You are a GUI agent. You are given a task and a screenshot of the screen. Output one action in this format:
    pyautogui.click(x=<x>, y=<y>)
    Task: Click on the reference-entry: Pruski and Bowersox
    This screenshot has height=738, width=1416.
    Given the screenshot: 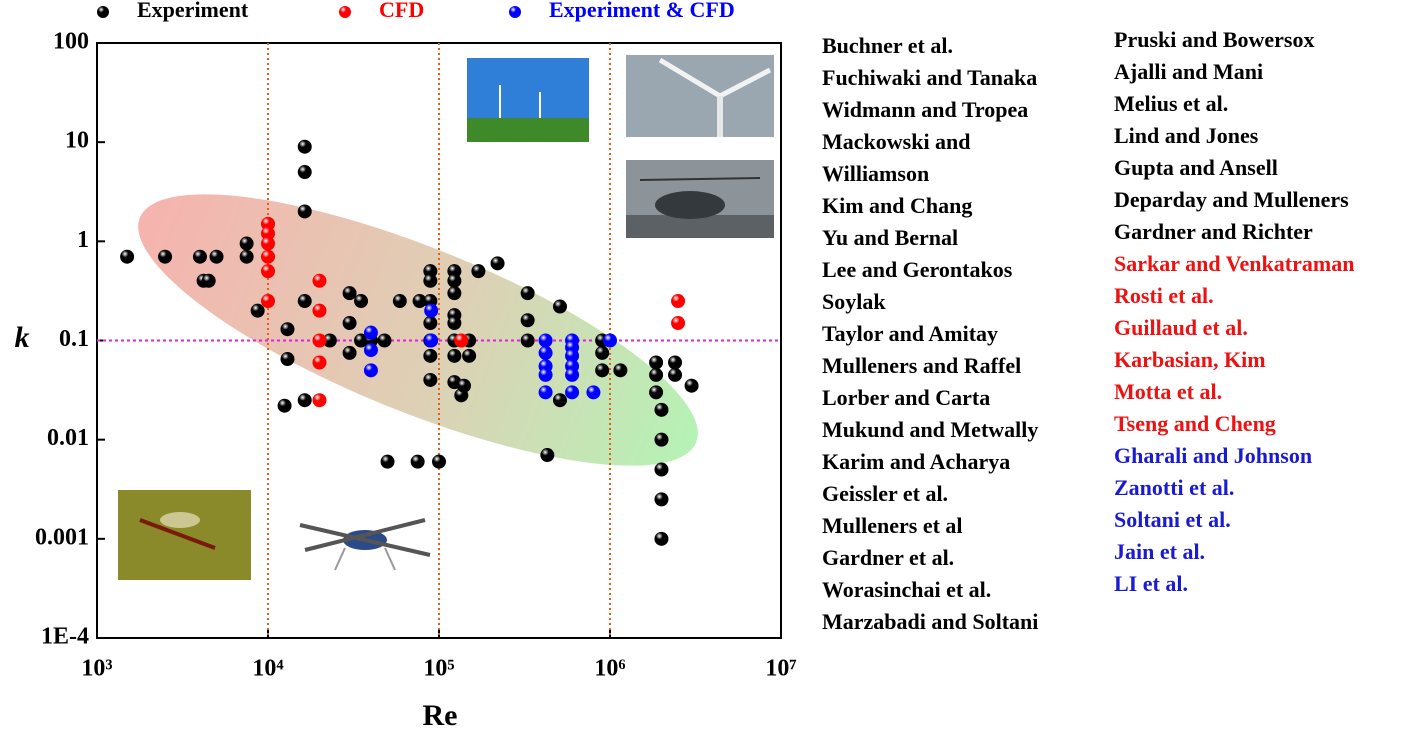 What is the action you would take?
    pyautogui.click(x=1214, y=39)
    